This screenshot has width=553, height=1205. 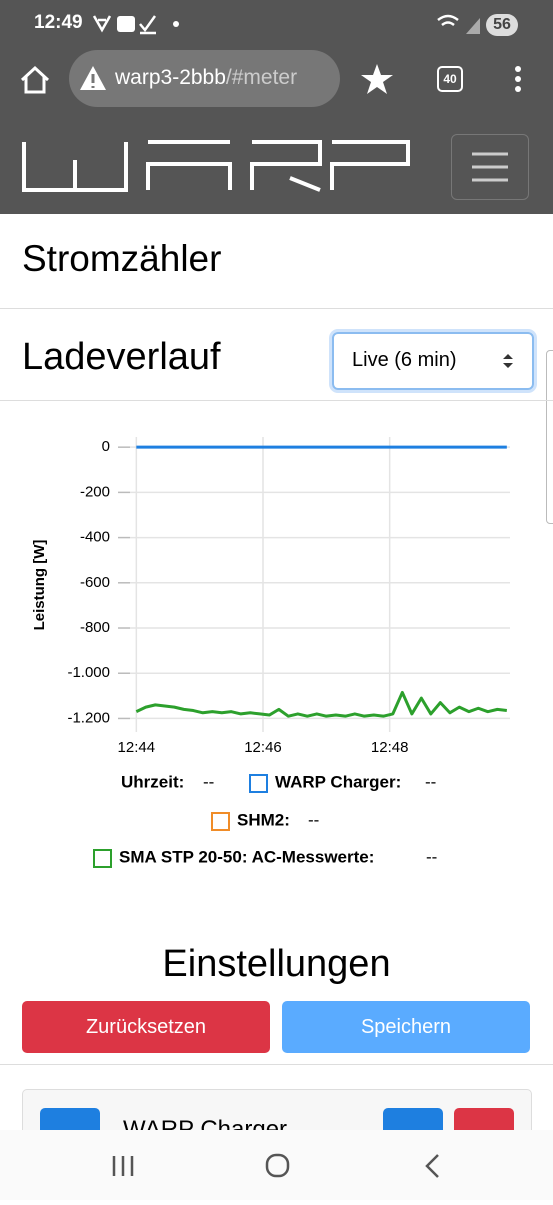 I want to click on url-host: warp3-2bbb, so click(x=170, y=77).